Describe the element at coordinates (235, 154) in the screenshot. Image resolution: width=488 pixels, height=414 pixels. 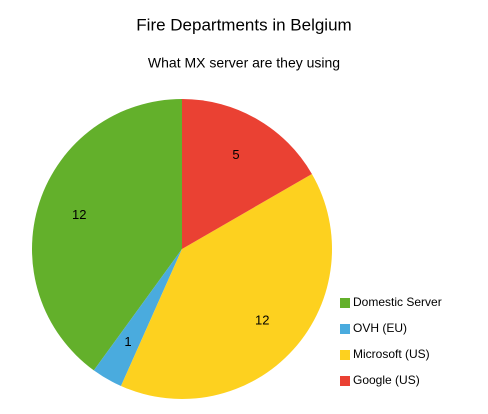
I see `data-label: 5` at that location.